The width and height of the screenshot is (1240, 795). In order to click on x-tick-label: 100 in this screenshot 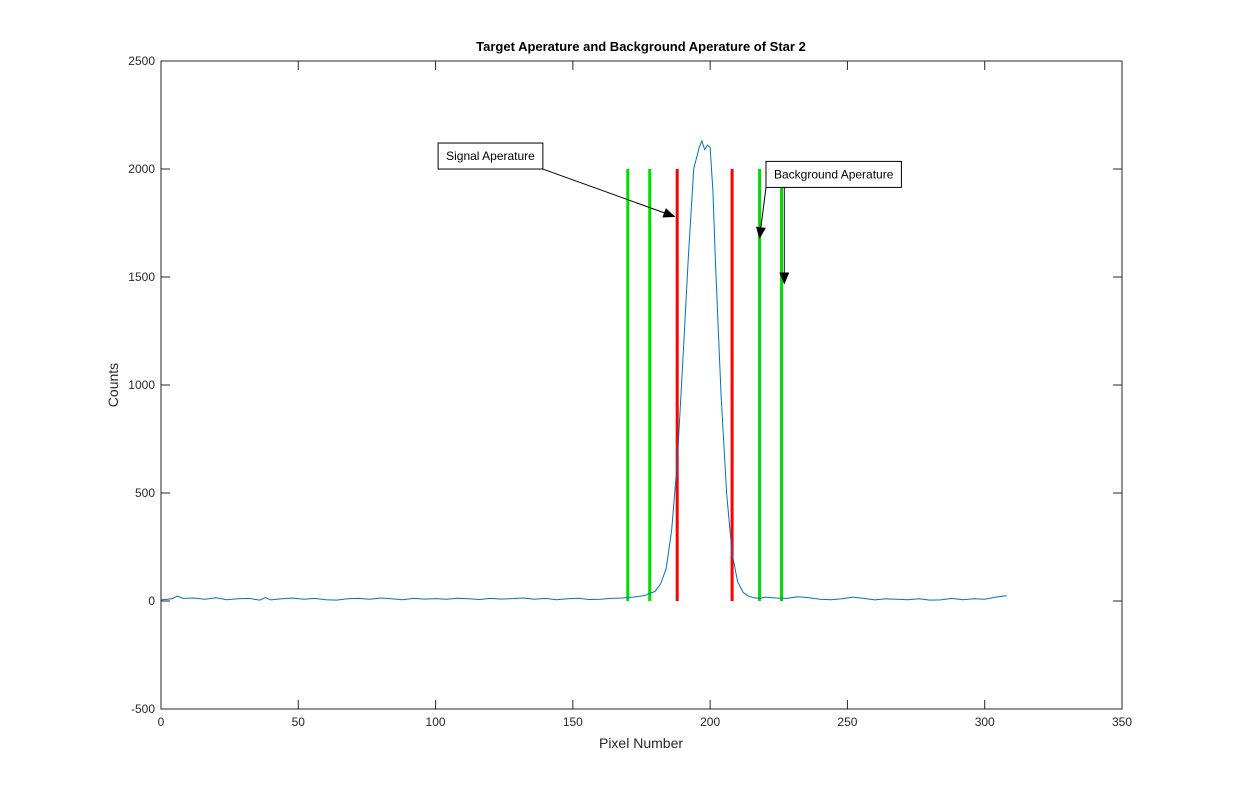, I will do `click(436, 722)`.